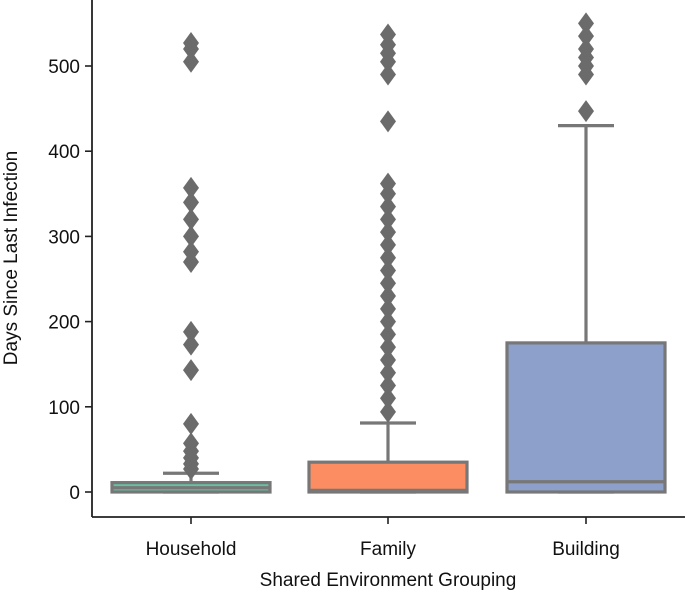 This screenshot has width=685, height=593. Describe the element at coordinates (64, 67) in the screenshot. I see `y-tick-label: 500` at that location.